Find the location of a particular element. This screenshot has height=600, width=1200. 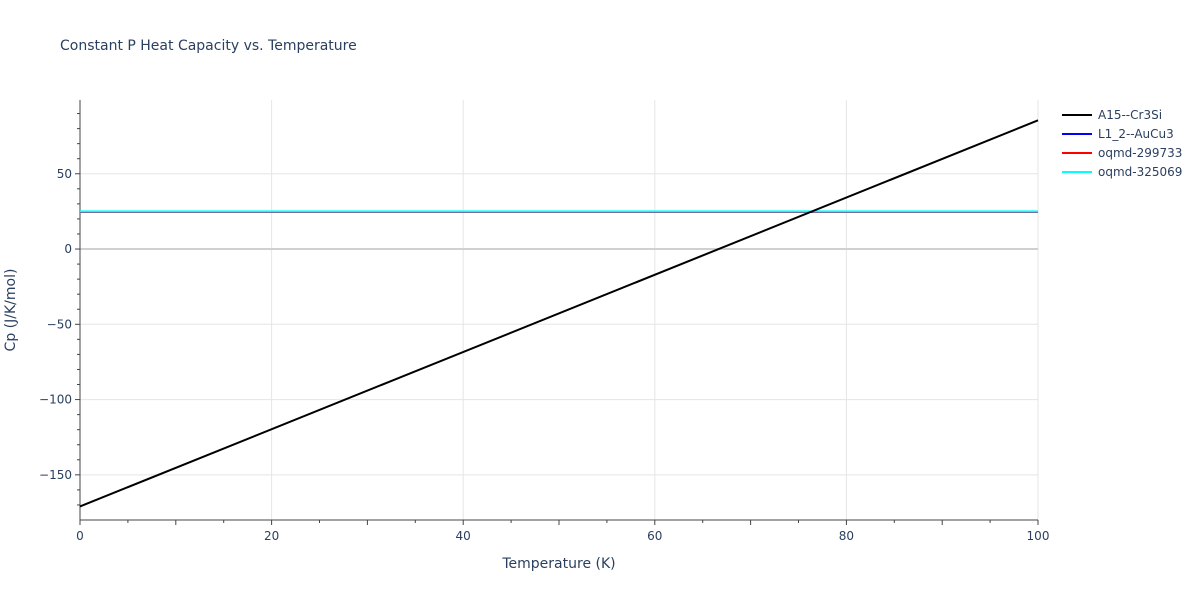

legend-label: L1_2--AuCu3 is located at coordinates (1136, 134).